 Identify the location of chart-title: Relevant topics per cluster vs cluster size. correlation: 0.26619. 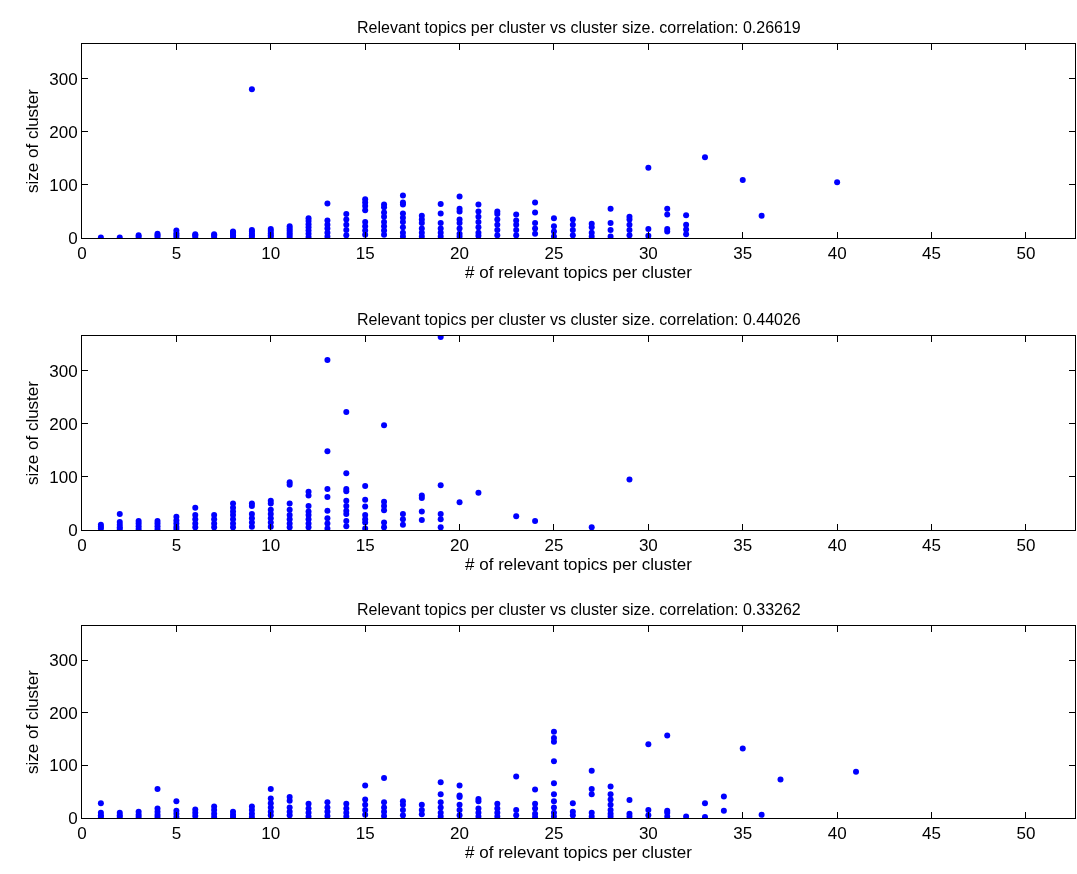
(579, 27).